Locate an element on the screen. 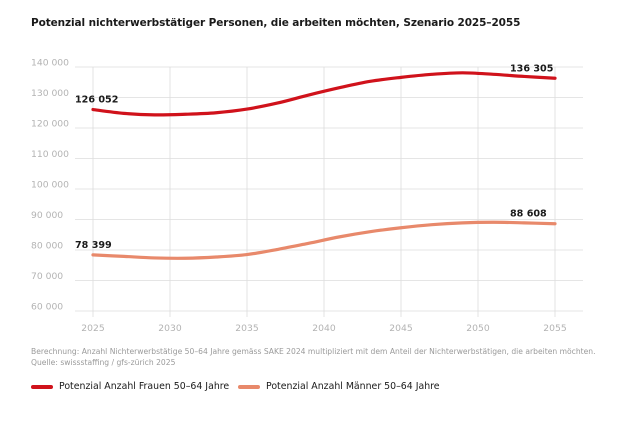 Image resolution: width=630 pixels, height=436 pixels. x-tick-label: 2030 is located at coordinates (170, 328).